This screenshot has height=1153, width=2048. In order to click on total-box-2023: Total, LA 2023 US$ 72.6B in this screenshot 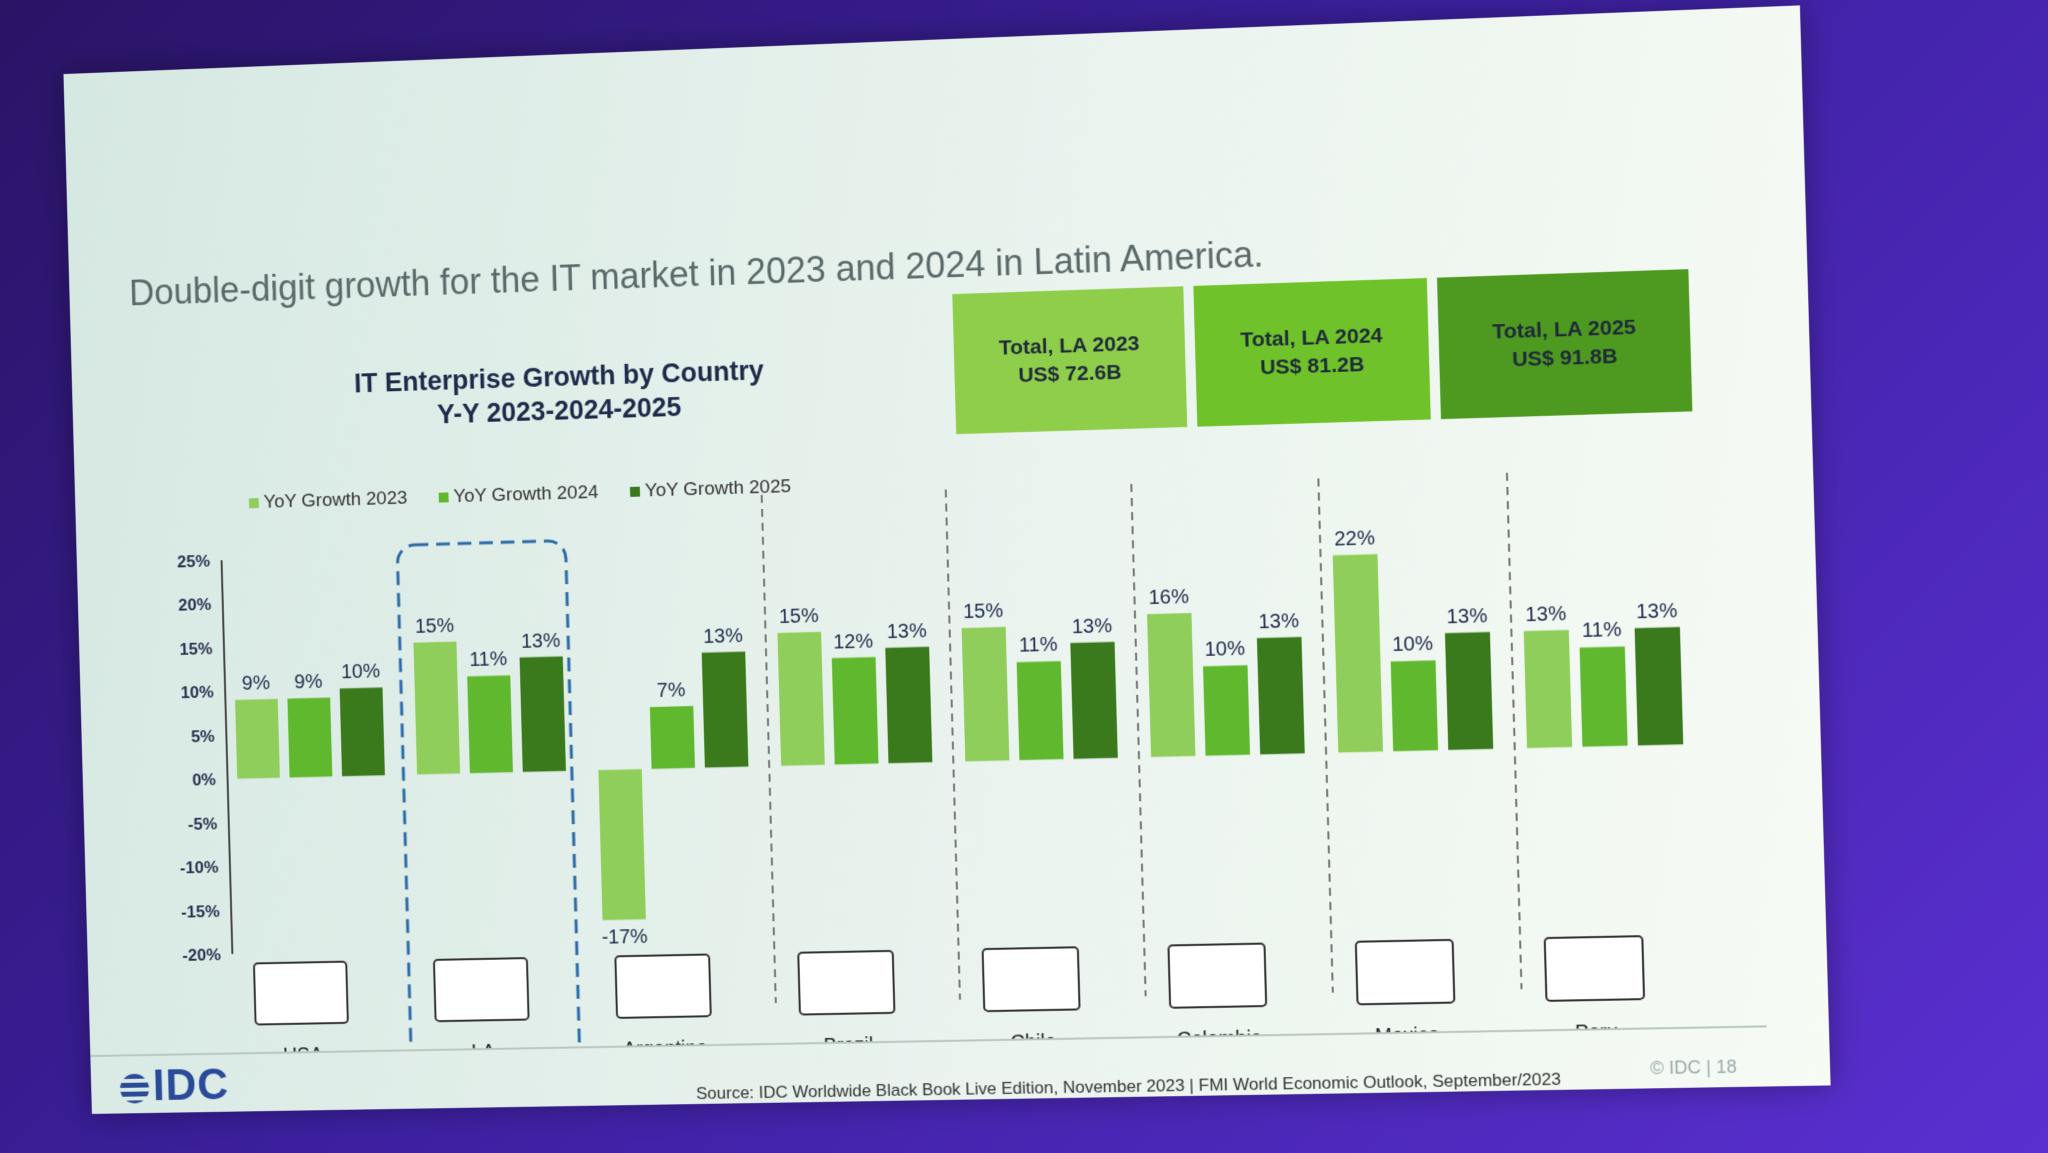, I will do `click(1069, 360)`.